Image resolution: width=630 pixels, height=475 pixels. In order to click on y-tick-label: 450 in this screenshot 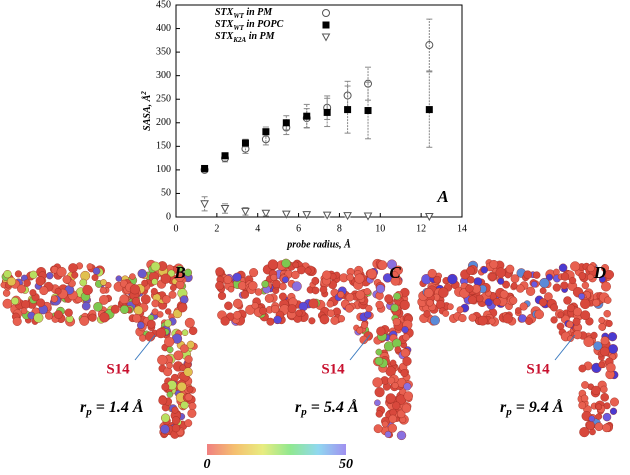, I will do `click(163, 5)`.